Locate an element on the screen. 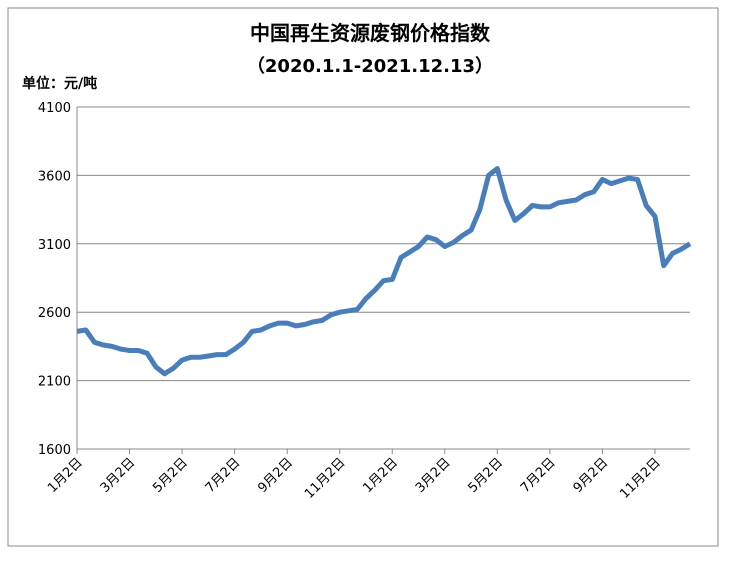  y-tick-label: 2100 is located at coordinates (54, 382).